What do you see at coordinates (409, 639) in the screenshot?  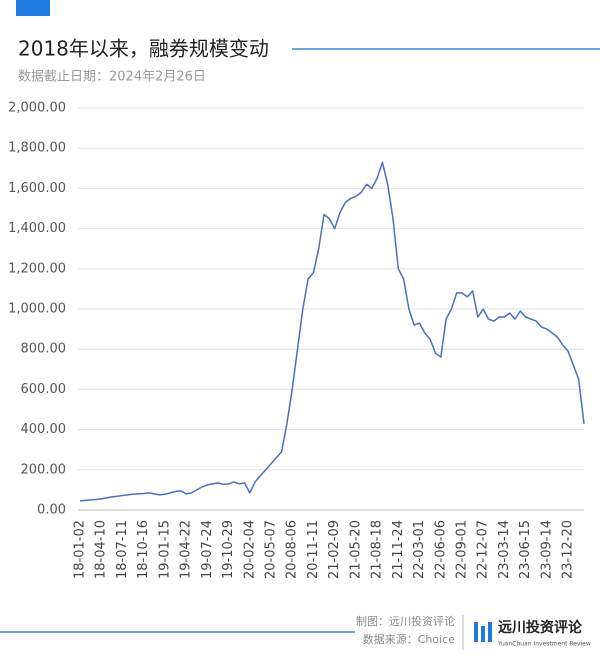 I see `source: 数据来源：Choice` at bounding box center [409, 639].